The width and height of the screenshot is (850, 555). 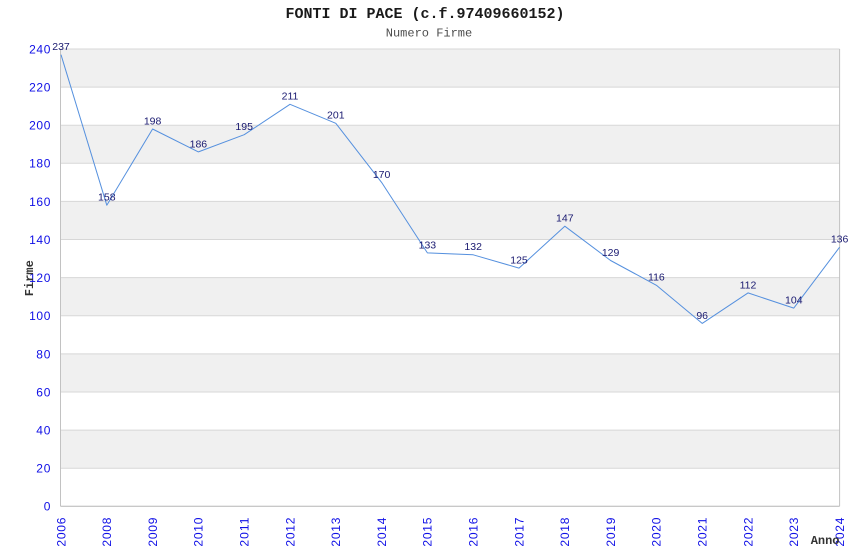 What do you see at coordinates (702, 316) in the screenshot?
I see `svg-text: 96` at bounding box center [702, 316].